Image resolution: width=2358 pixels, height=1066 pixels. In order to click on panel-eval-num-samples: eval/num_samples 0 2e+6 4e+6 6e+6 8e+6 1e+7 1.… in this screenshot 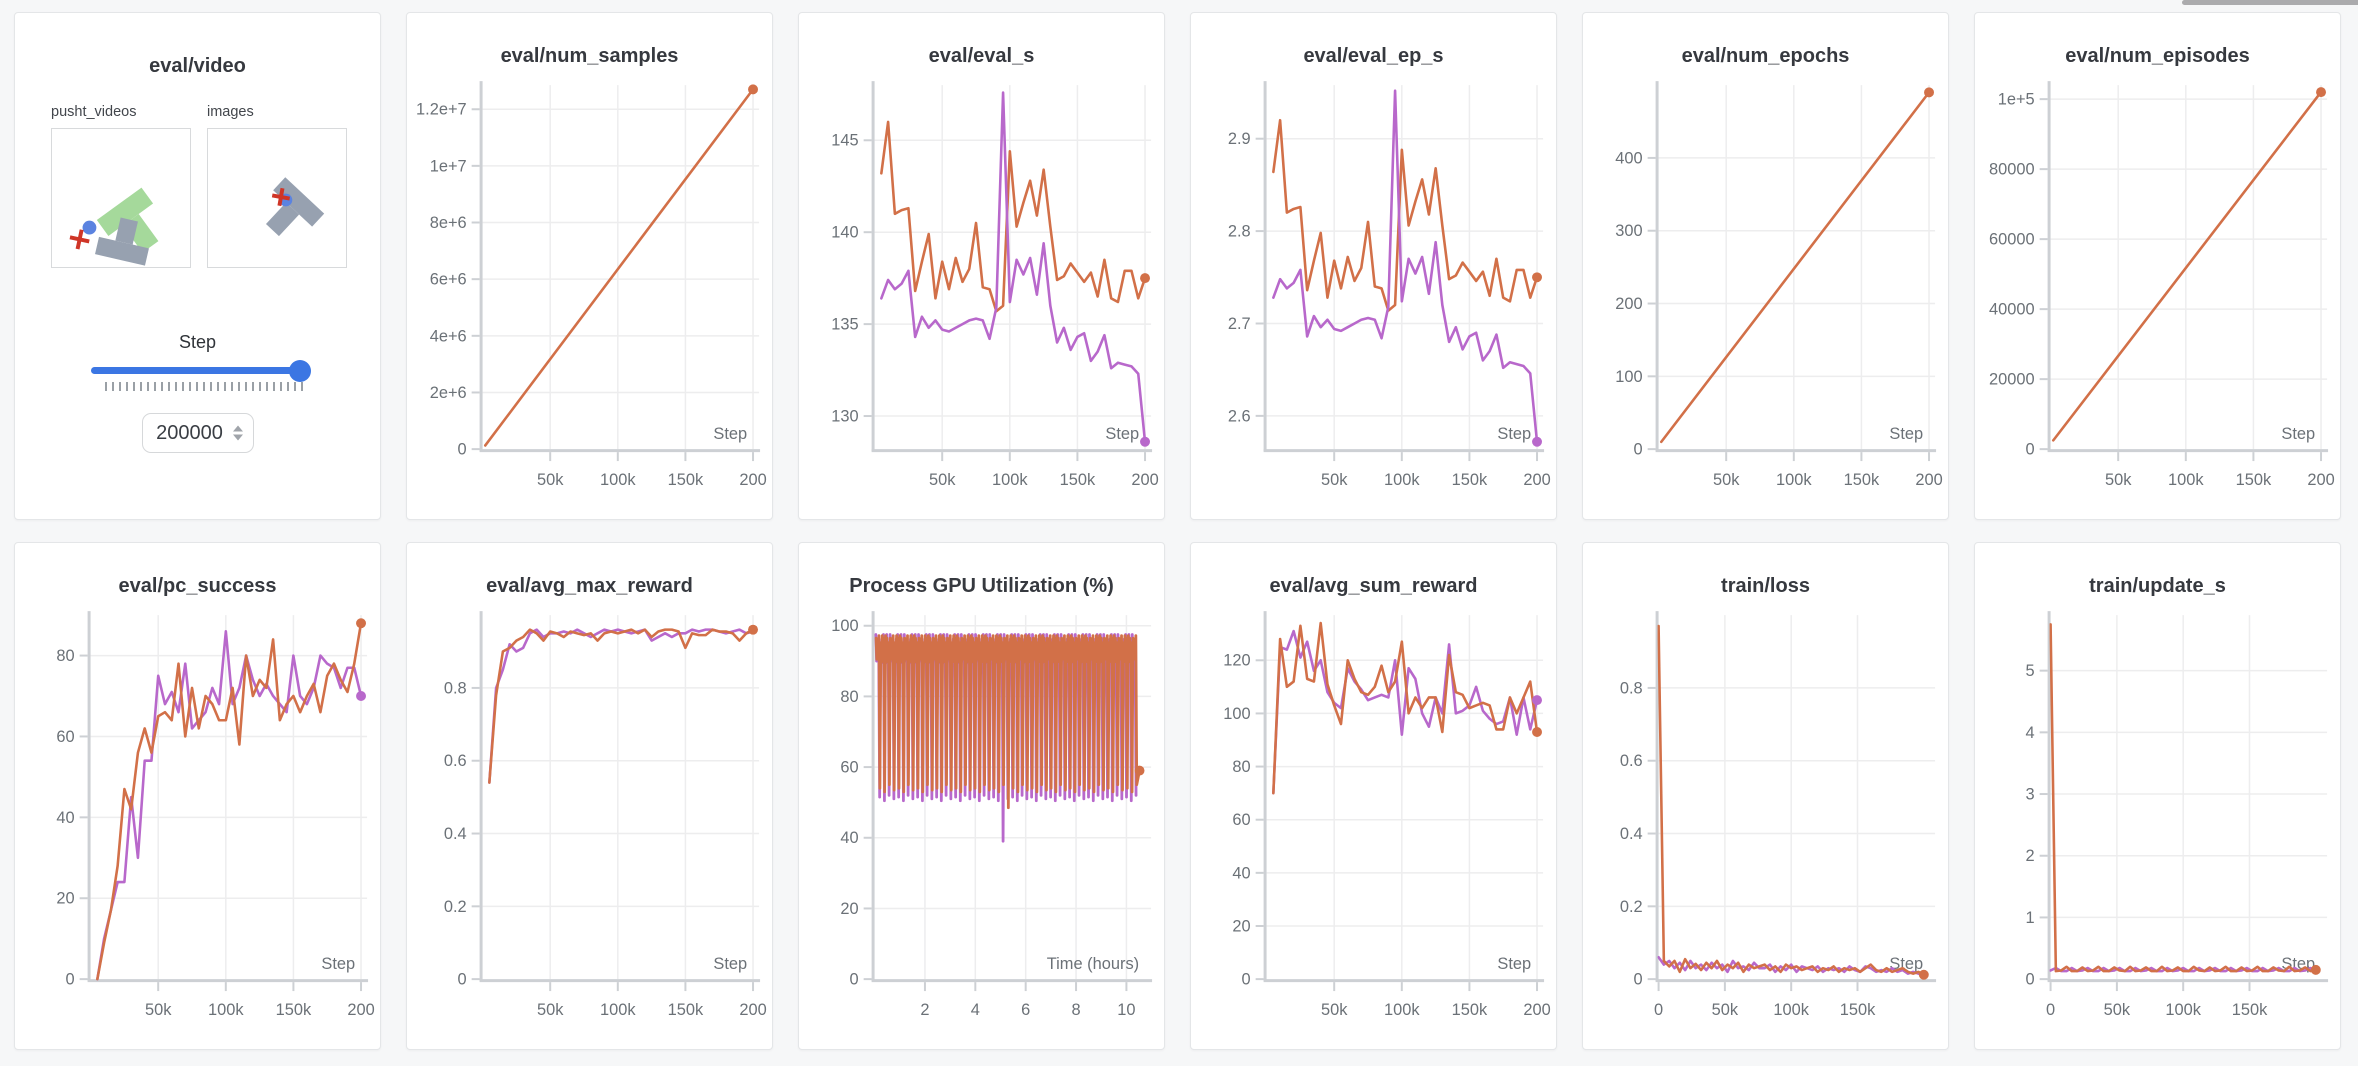, I will do `click(589, 266)`.